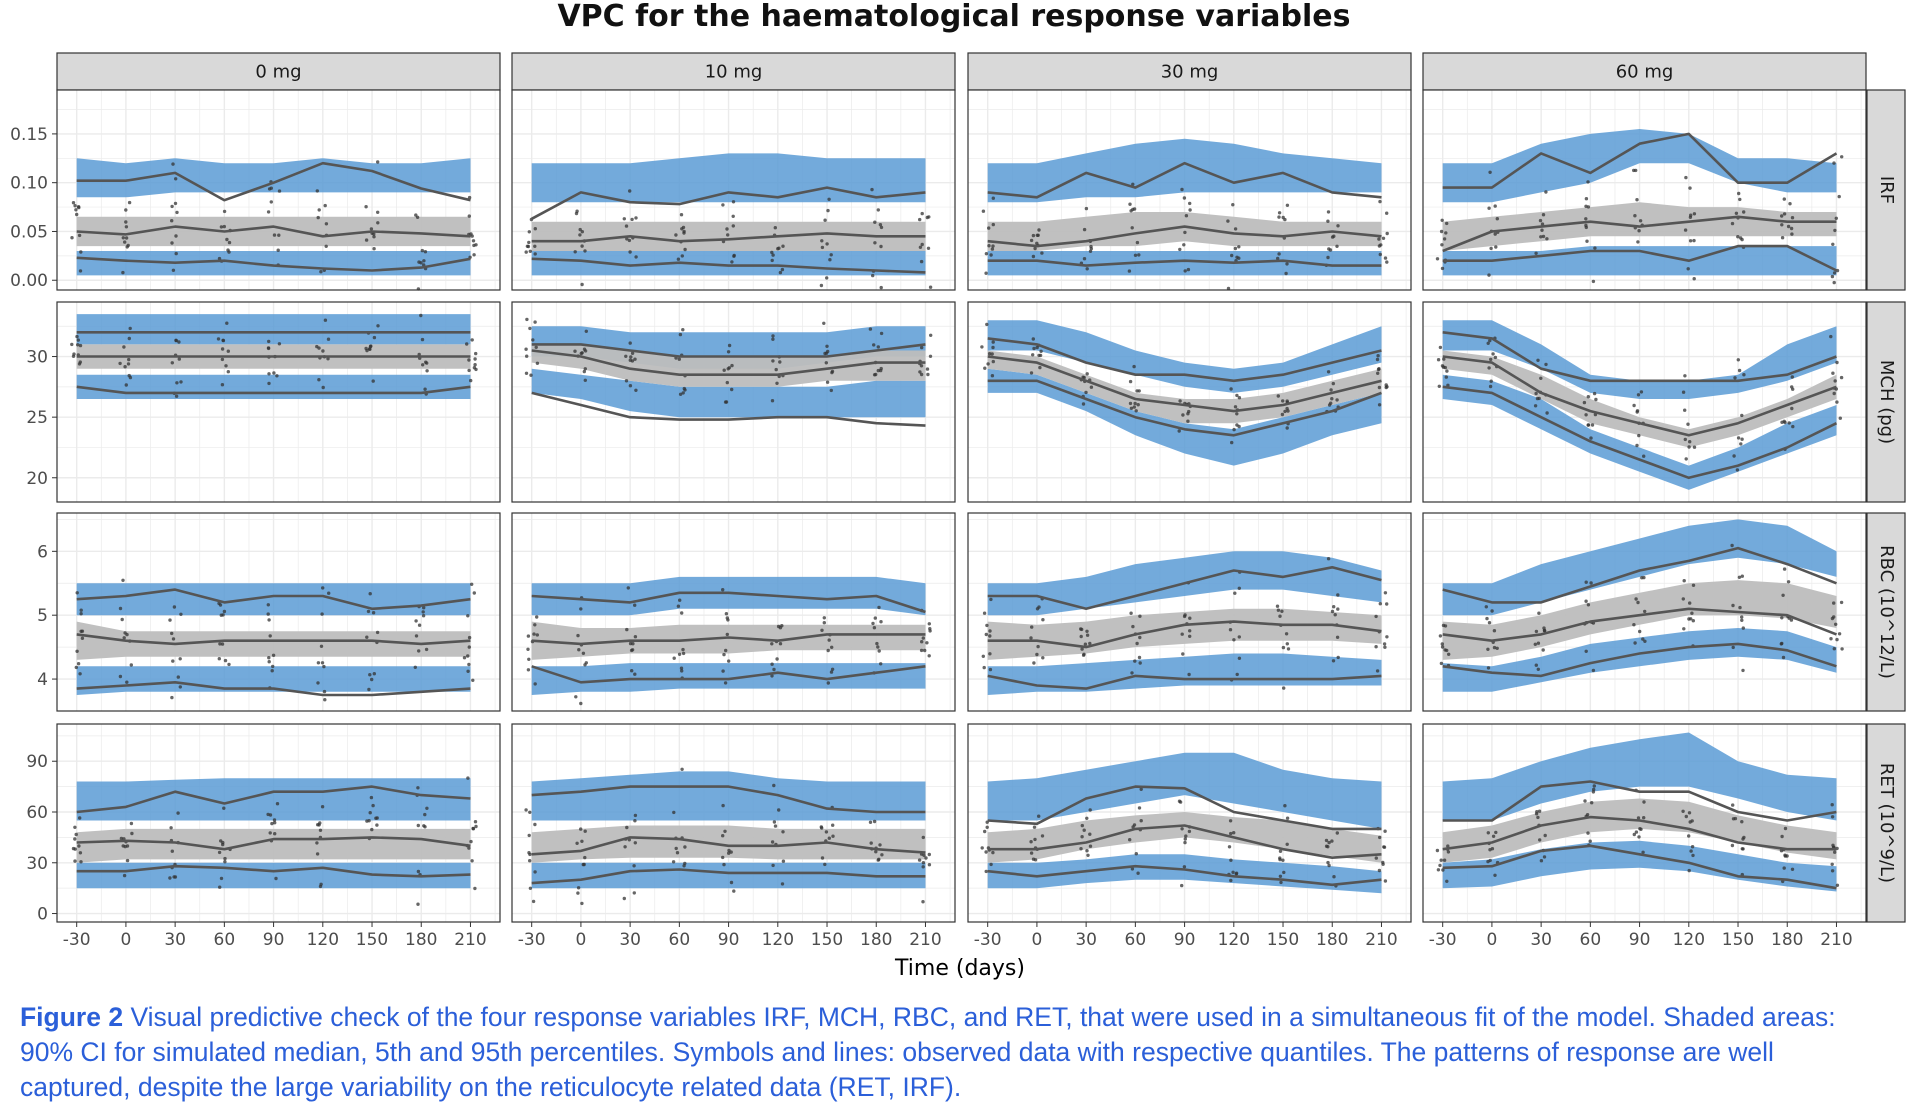  What do you see at coordinates (29, 232) in the screenshot?
I see `y-tick-label: 0.05` at bounding box center [29, 232].